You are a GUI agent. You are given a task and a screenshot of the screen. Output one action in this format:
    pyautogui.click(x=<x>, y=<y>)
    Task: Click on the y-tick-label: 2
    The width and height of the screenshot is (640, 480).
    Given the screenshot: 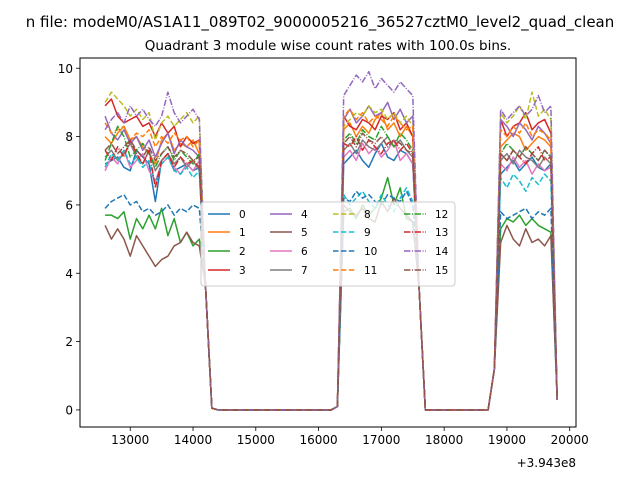 What is the action you would take?
    pyautogui.click(x=69, y=342)
    